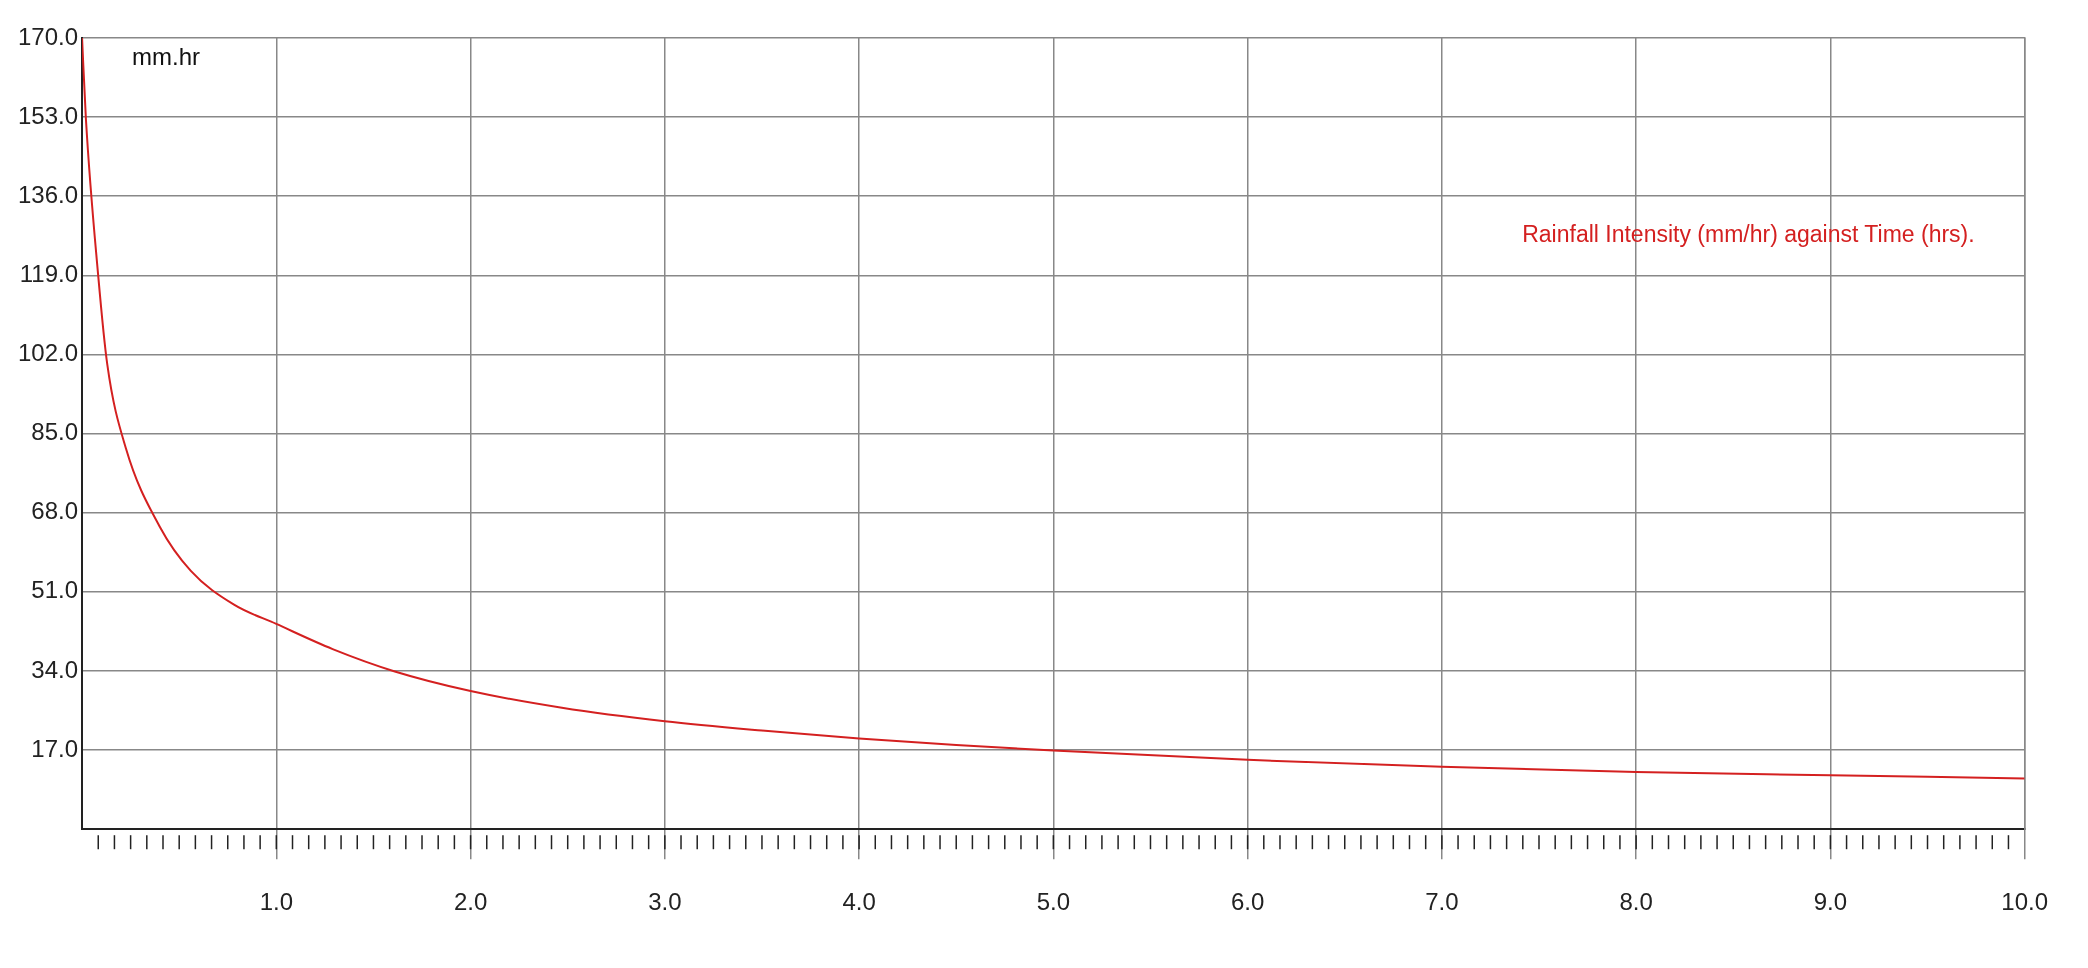  What do you see at coordinates (1830, 902) in the screenshot?
I see `x-tick-label: 9.0` at bounding box center [1830, 902].